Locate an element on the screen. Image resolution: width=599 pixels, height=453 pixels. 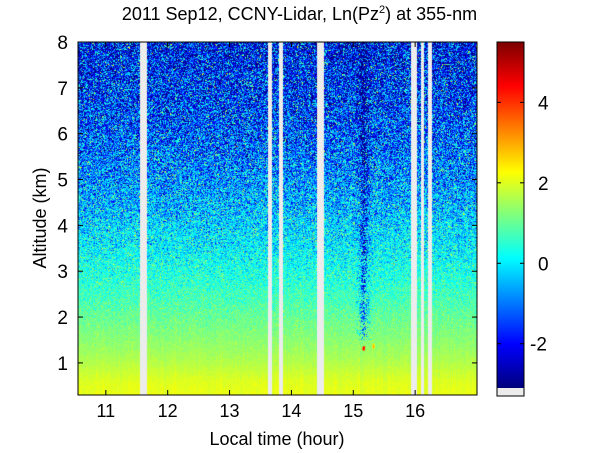
x-tick-label: 14 is located at coordinates (291, 411).